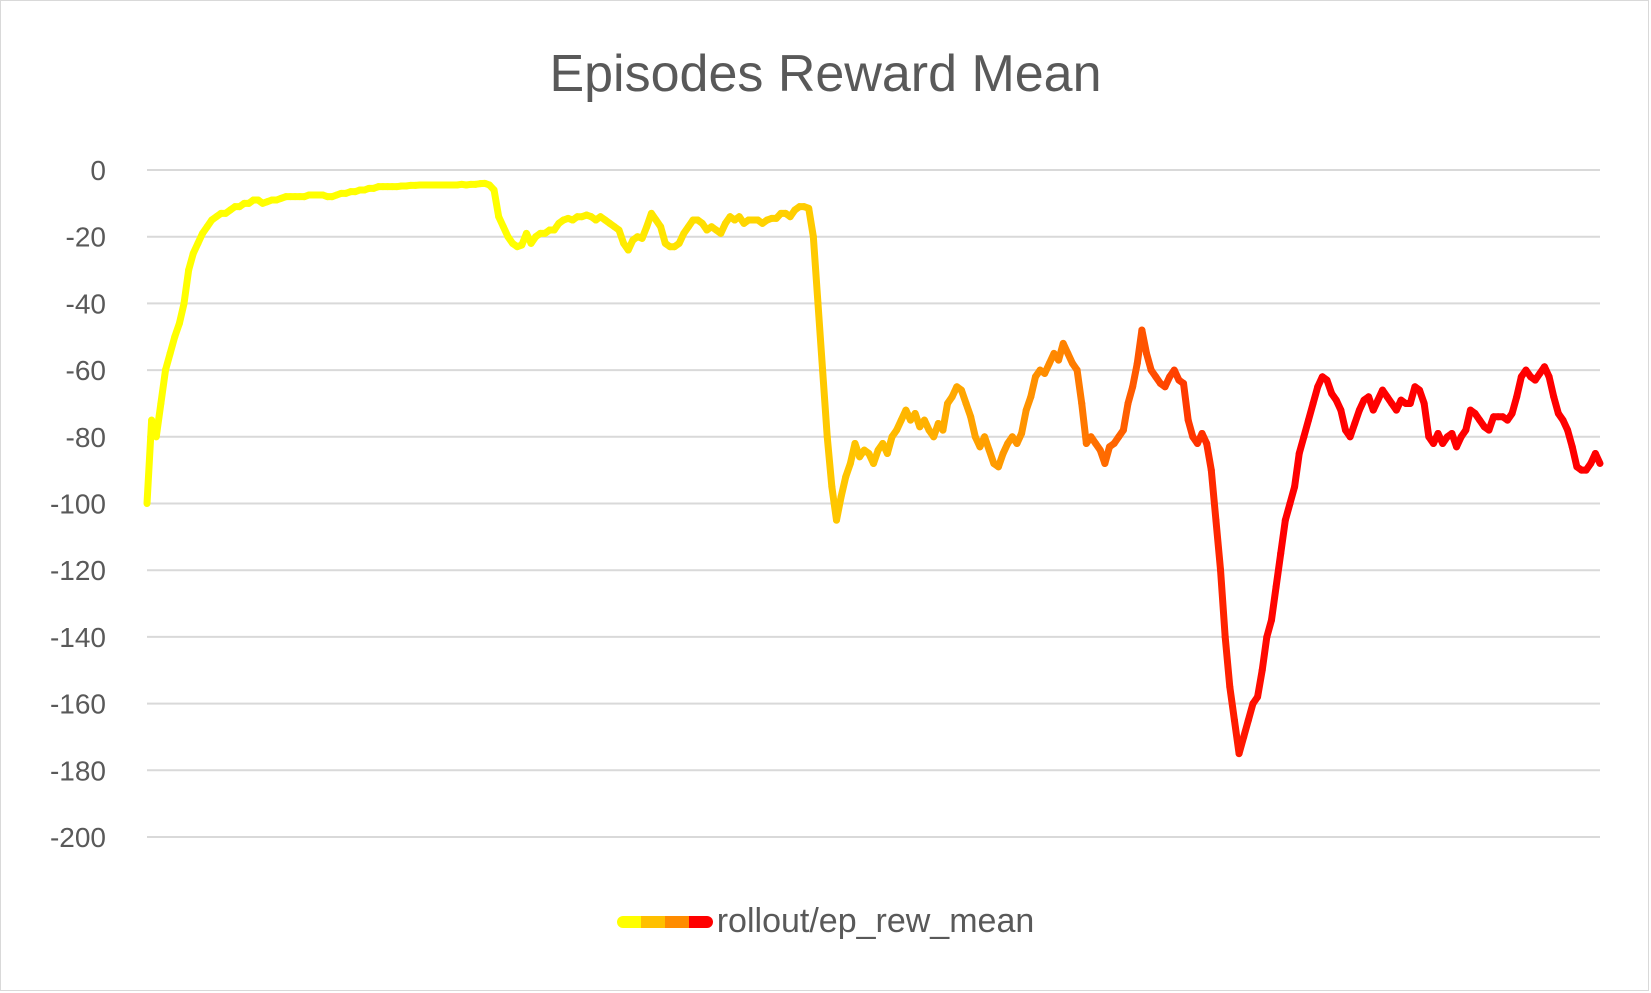  What do you see at coordinates (664, 921) in the screenshot?
I see `legend-swatch` at bounding box center [664, 921].